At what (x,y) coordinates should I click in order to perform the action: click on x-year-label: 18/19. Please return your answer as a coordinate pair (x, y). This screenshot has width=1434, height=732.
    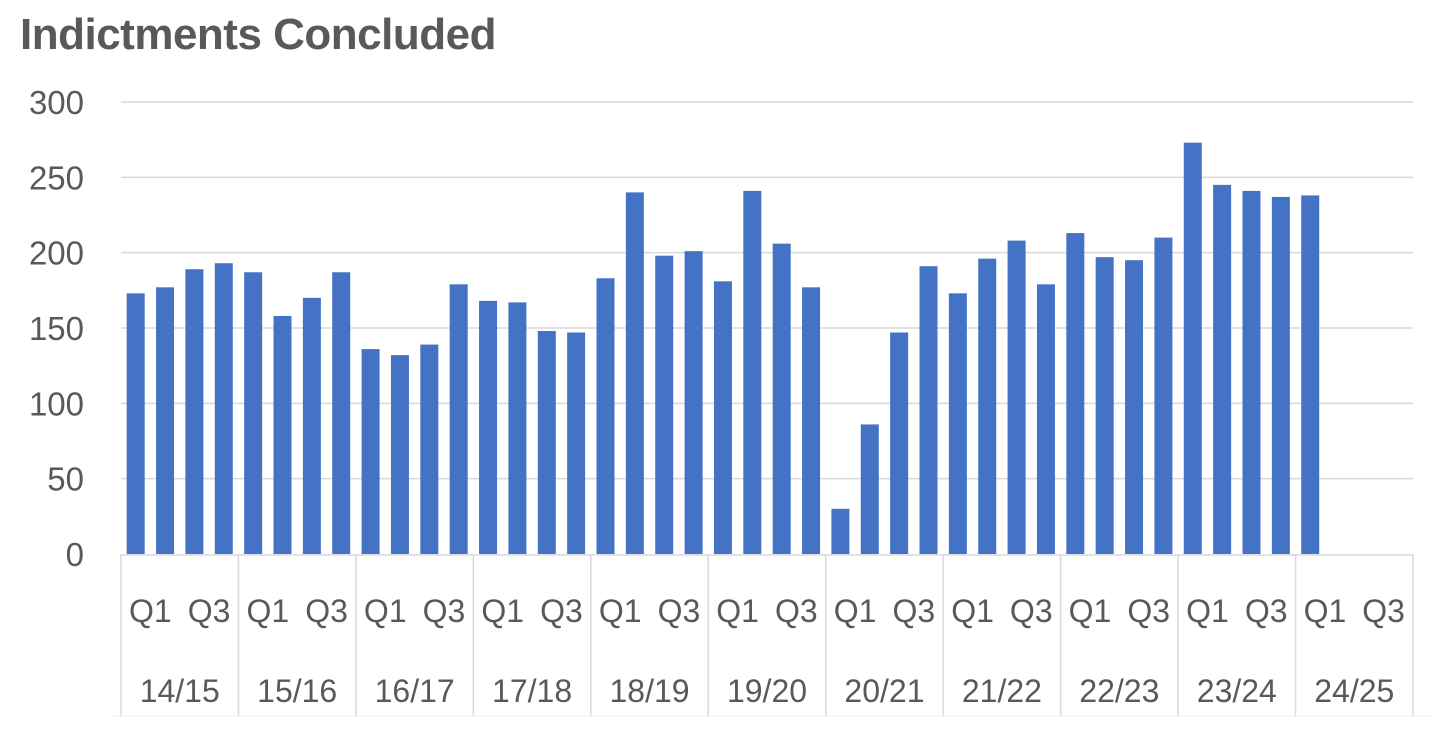
    Looking at the image, I should click on (650, 691).